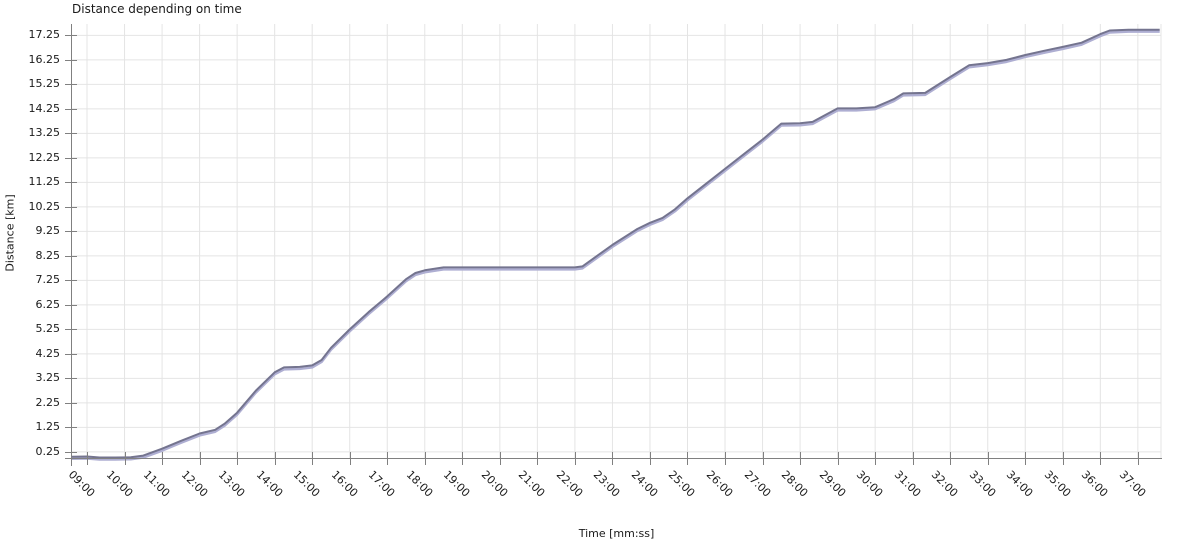 This screenshot has height=550, width=1200. What do you see at coordinates (1019, 484) in the screenshot?
I see `x-tick-label: 34:00` at bounding box center [1019, 484].